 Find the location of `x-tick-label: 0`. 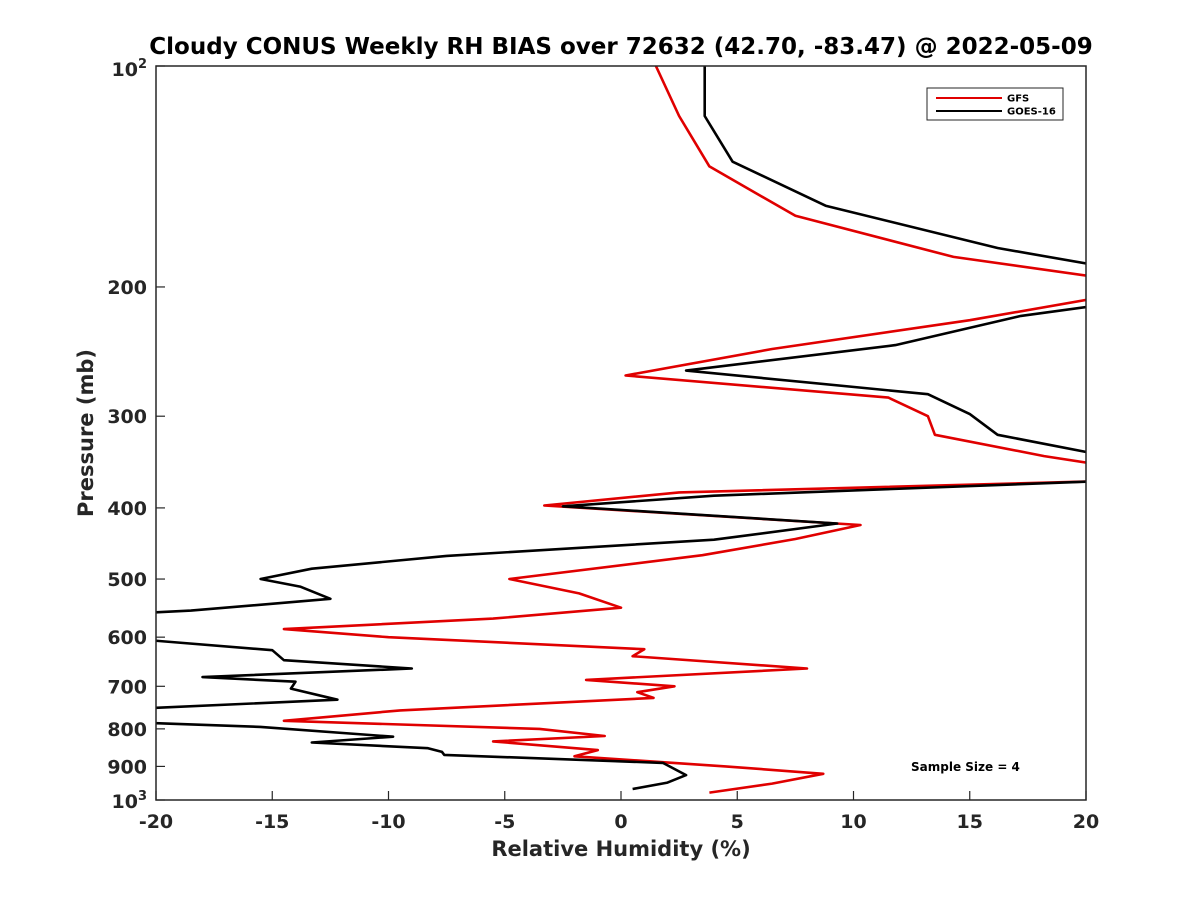

x-tick-label: 0 is located at coordinates (620, 822).